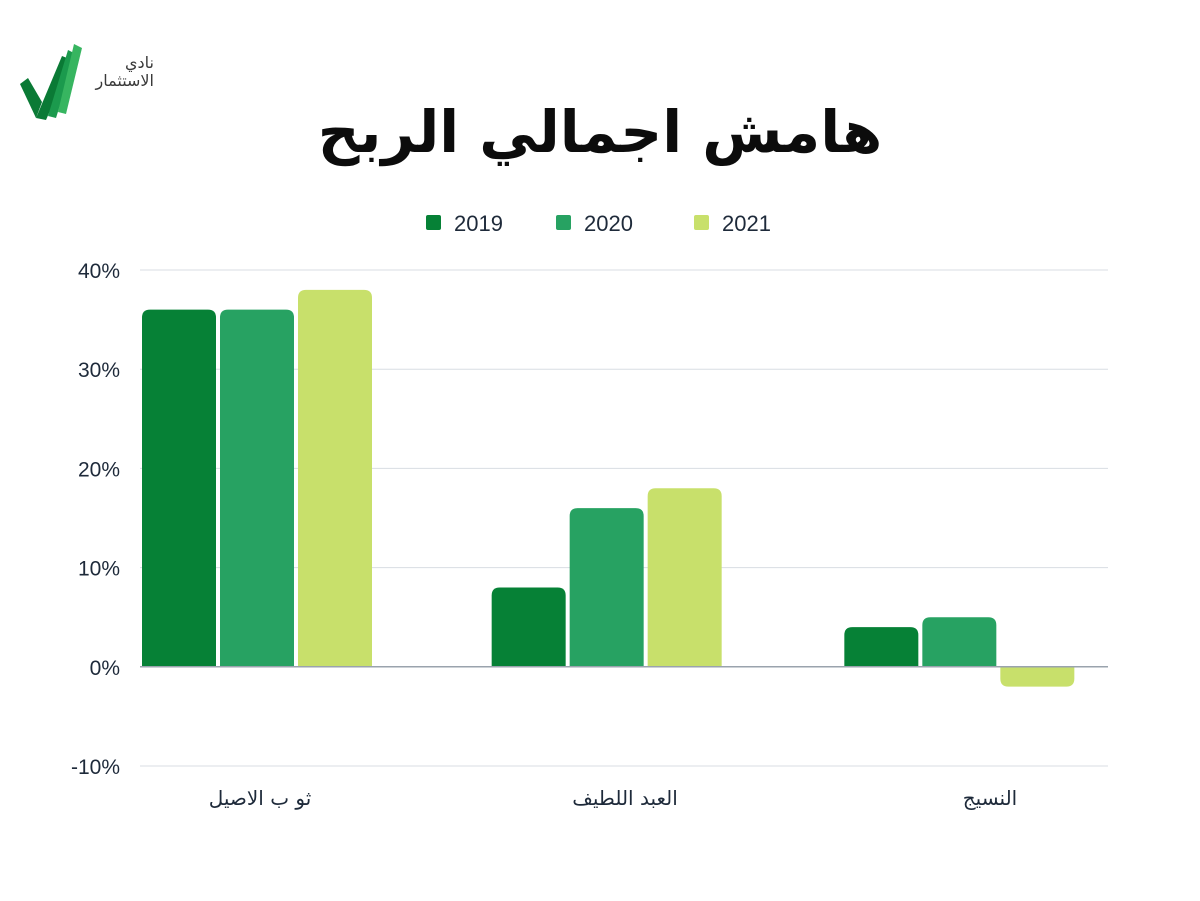  What do you see at coordinates (990, 798) in the screenshot?
I see `x-category-label: النسيج` at bounding box center [990, 798].